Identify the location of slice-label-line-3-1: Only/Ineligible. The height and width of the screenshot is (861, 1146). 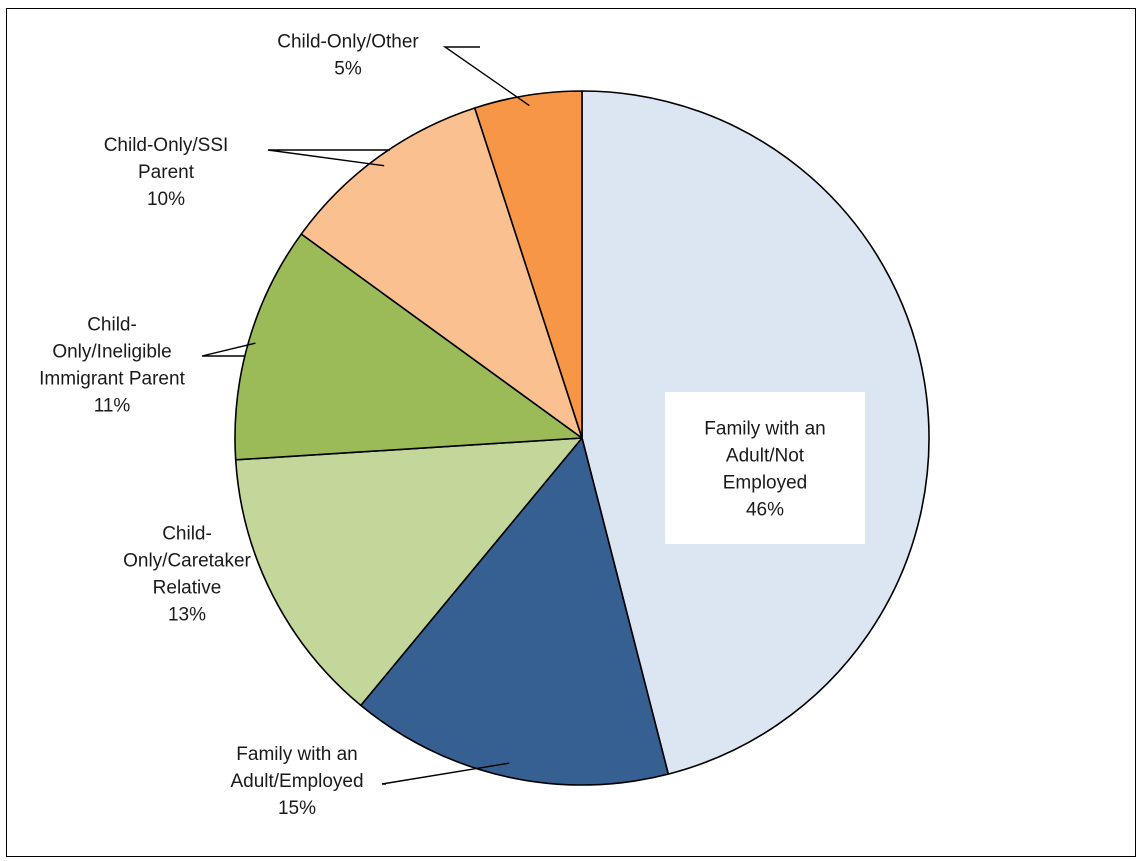
(111, 352).